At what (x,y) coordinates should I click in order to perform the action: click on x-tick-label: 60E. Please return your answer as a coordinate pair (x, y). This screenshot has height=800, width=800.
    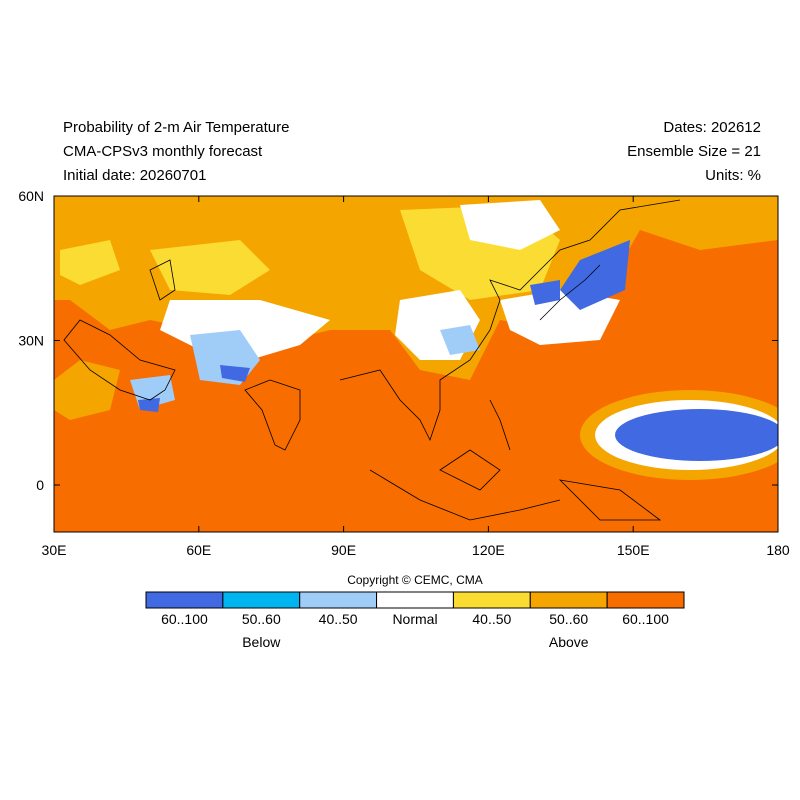
    Looking at the image, I should click on (198, 550).